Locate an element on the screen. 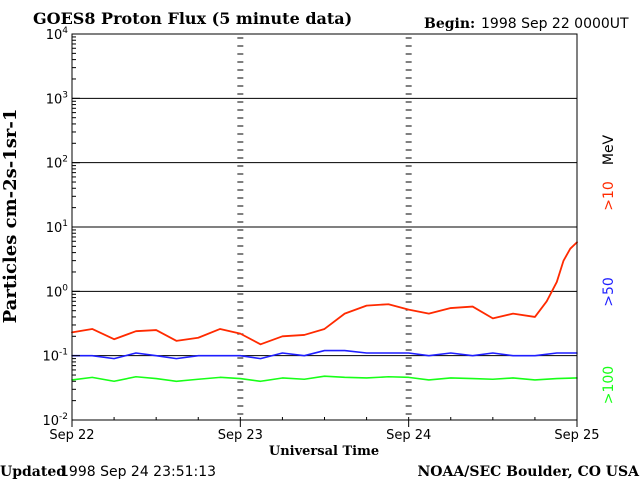 Image resolution: width=640 pixels, height=480 pixels. y-tick-label: 10⁻² is located at coordinates (55, 420).